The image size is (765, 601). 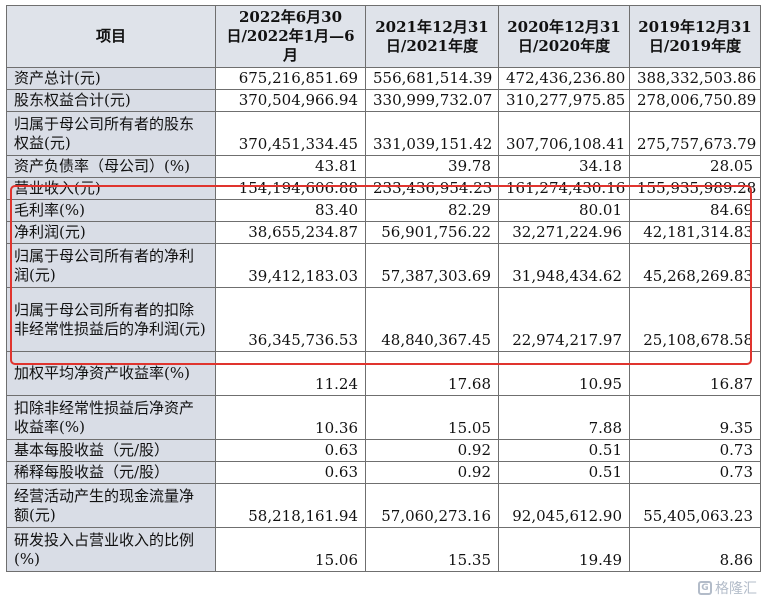 What do you see at coordinates (432, 78) in the screenshot?
I see `cell-value: 556,681,514.39` at bounding box center [432, 78].